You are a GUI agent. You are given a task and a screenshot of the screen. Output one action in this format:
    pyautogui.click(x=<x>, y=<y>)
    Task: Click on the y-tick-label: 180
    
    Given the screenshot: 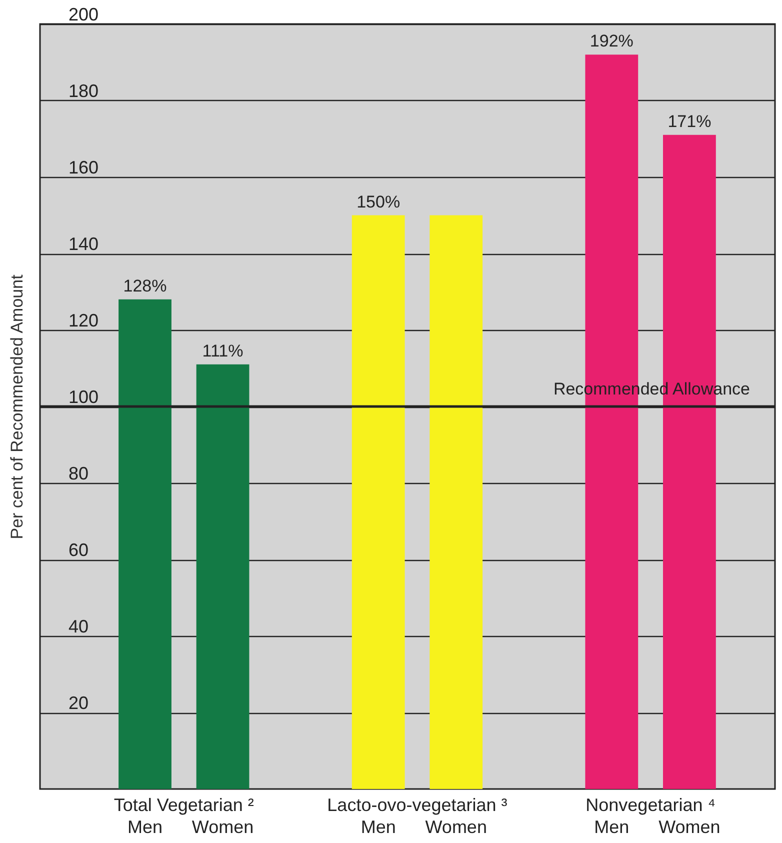 What is the action you would take?
    pyautogui.click(x=83, y=91)
    